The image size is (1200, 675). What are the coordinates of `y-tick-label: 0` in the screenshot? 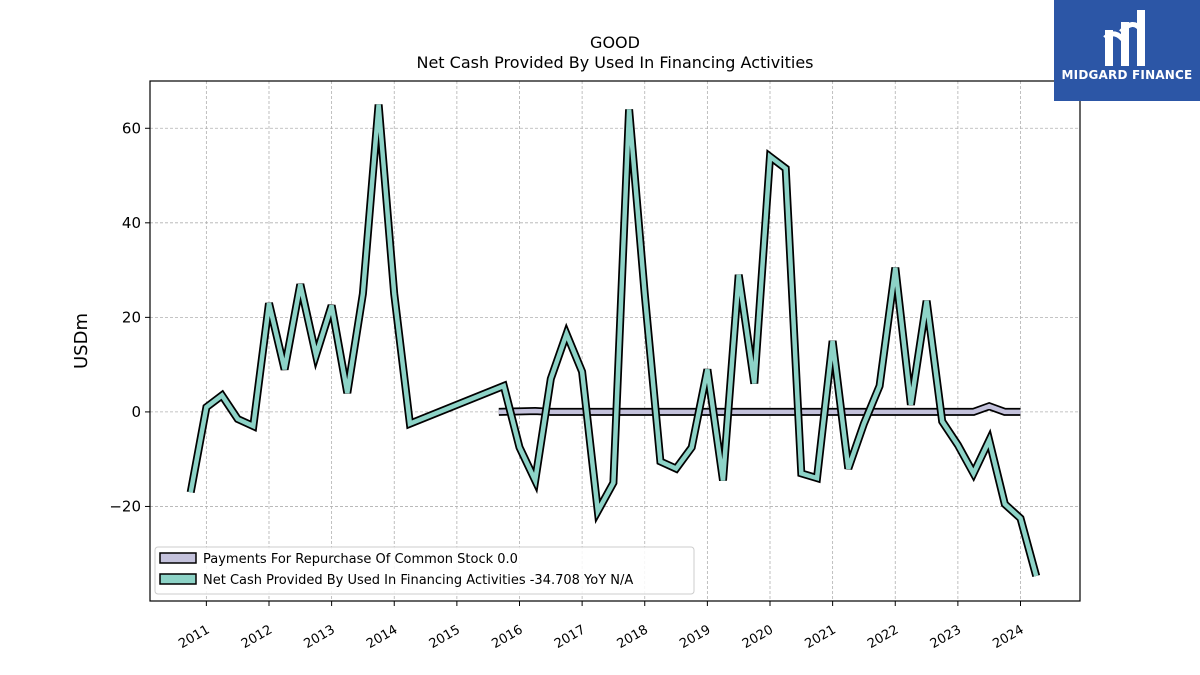 It's located at (136, 412).